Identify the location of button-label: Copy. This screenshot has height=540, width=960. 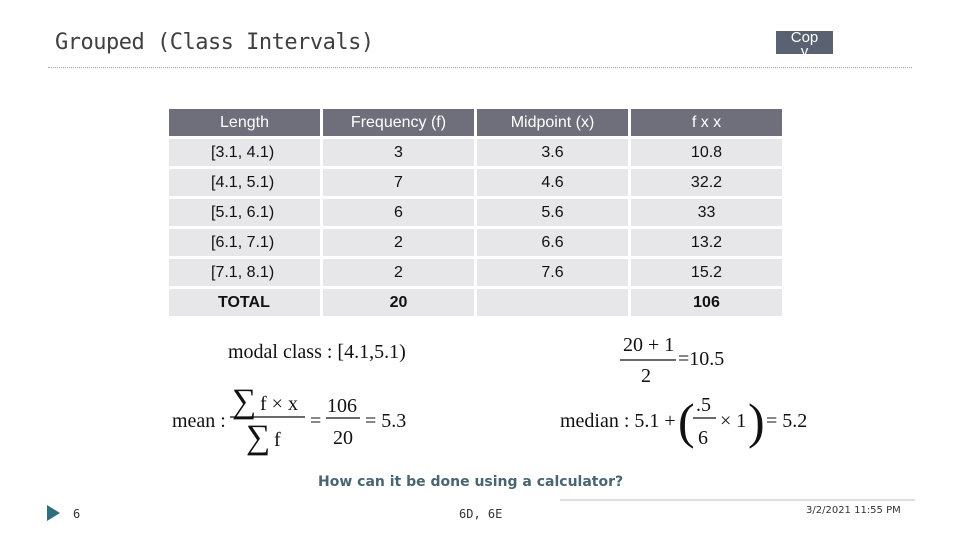
(804, 42).